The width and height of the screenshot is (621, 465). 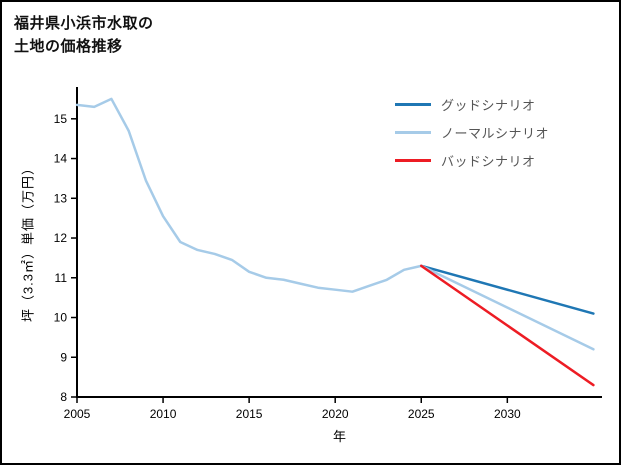 What do you see at coordinates (488, 161) in the screenshot?
I see `legend-label-bad-scenario: バッドシナリオ` at bounding box center [488, 161].